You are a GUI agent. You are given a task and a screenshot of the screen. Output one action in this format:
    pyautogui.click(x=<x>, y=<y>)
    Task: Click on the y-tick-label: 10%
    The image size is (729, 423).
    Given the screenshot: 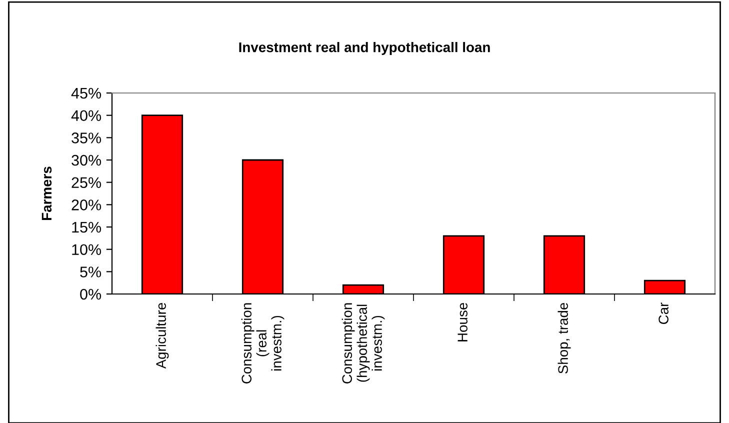 What is the action you would take?
    pyautogui.click(x=87, y=250)
    